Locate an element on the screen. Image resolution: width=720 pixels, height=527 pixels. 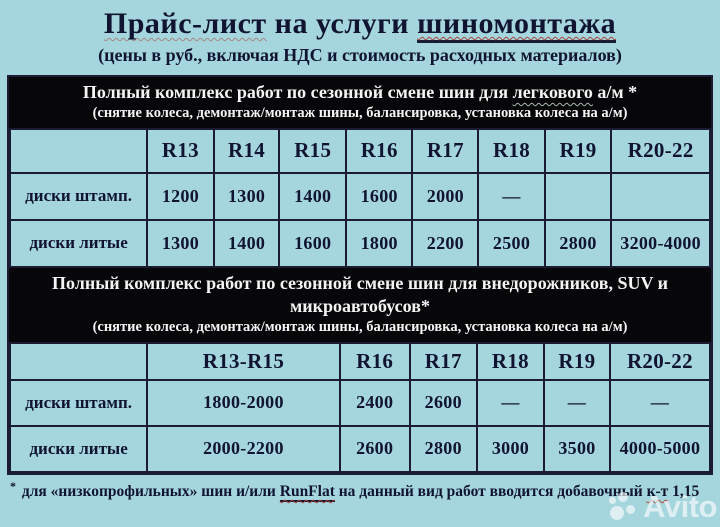
footnote-text-mid: на данный вид работ вводится добавочный is located at coordinates (490, 491).